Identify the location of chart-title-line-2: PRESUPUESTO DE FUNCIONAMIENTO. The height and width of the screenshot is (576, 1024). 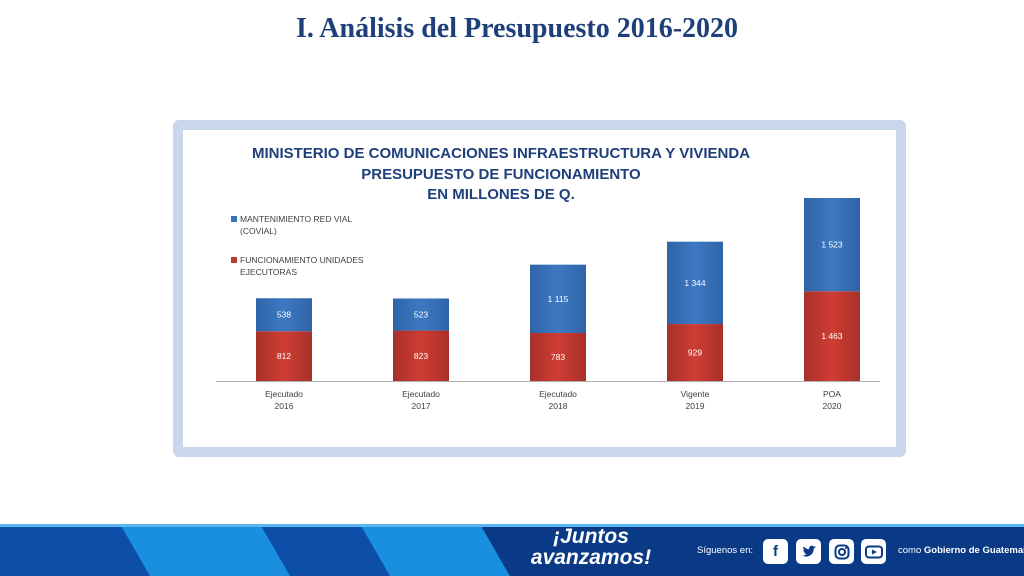
(501, 174).